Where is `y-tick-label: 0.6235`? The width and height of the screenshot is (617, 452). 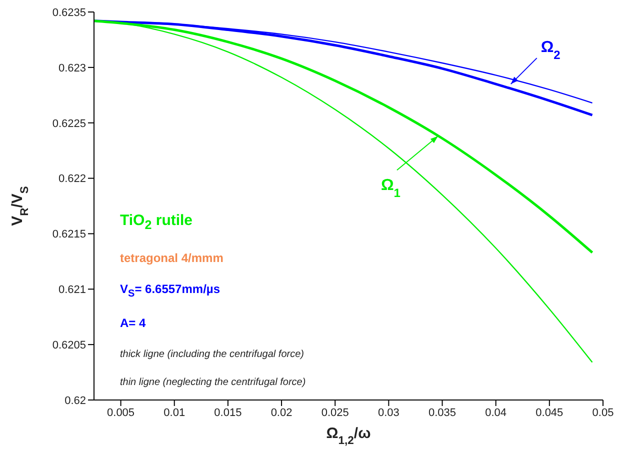
y-tick-label: 0.6235 is located at coordinates (69, 12).